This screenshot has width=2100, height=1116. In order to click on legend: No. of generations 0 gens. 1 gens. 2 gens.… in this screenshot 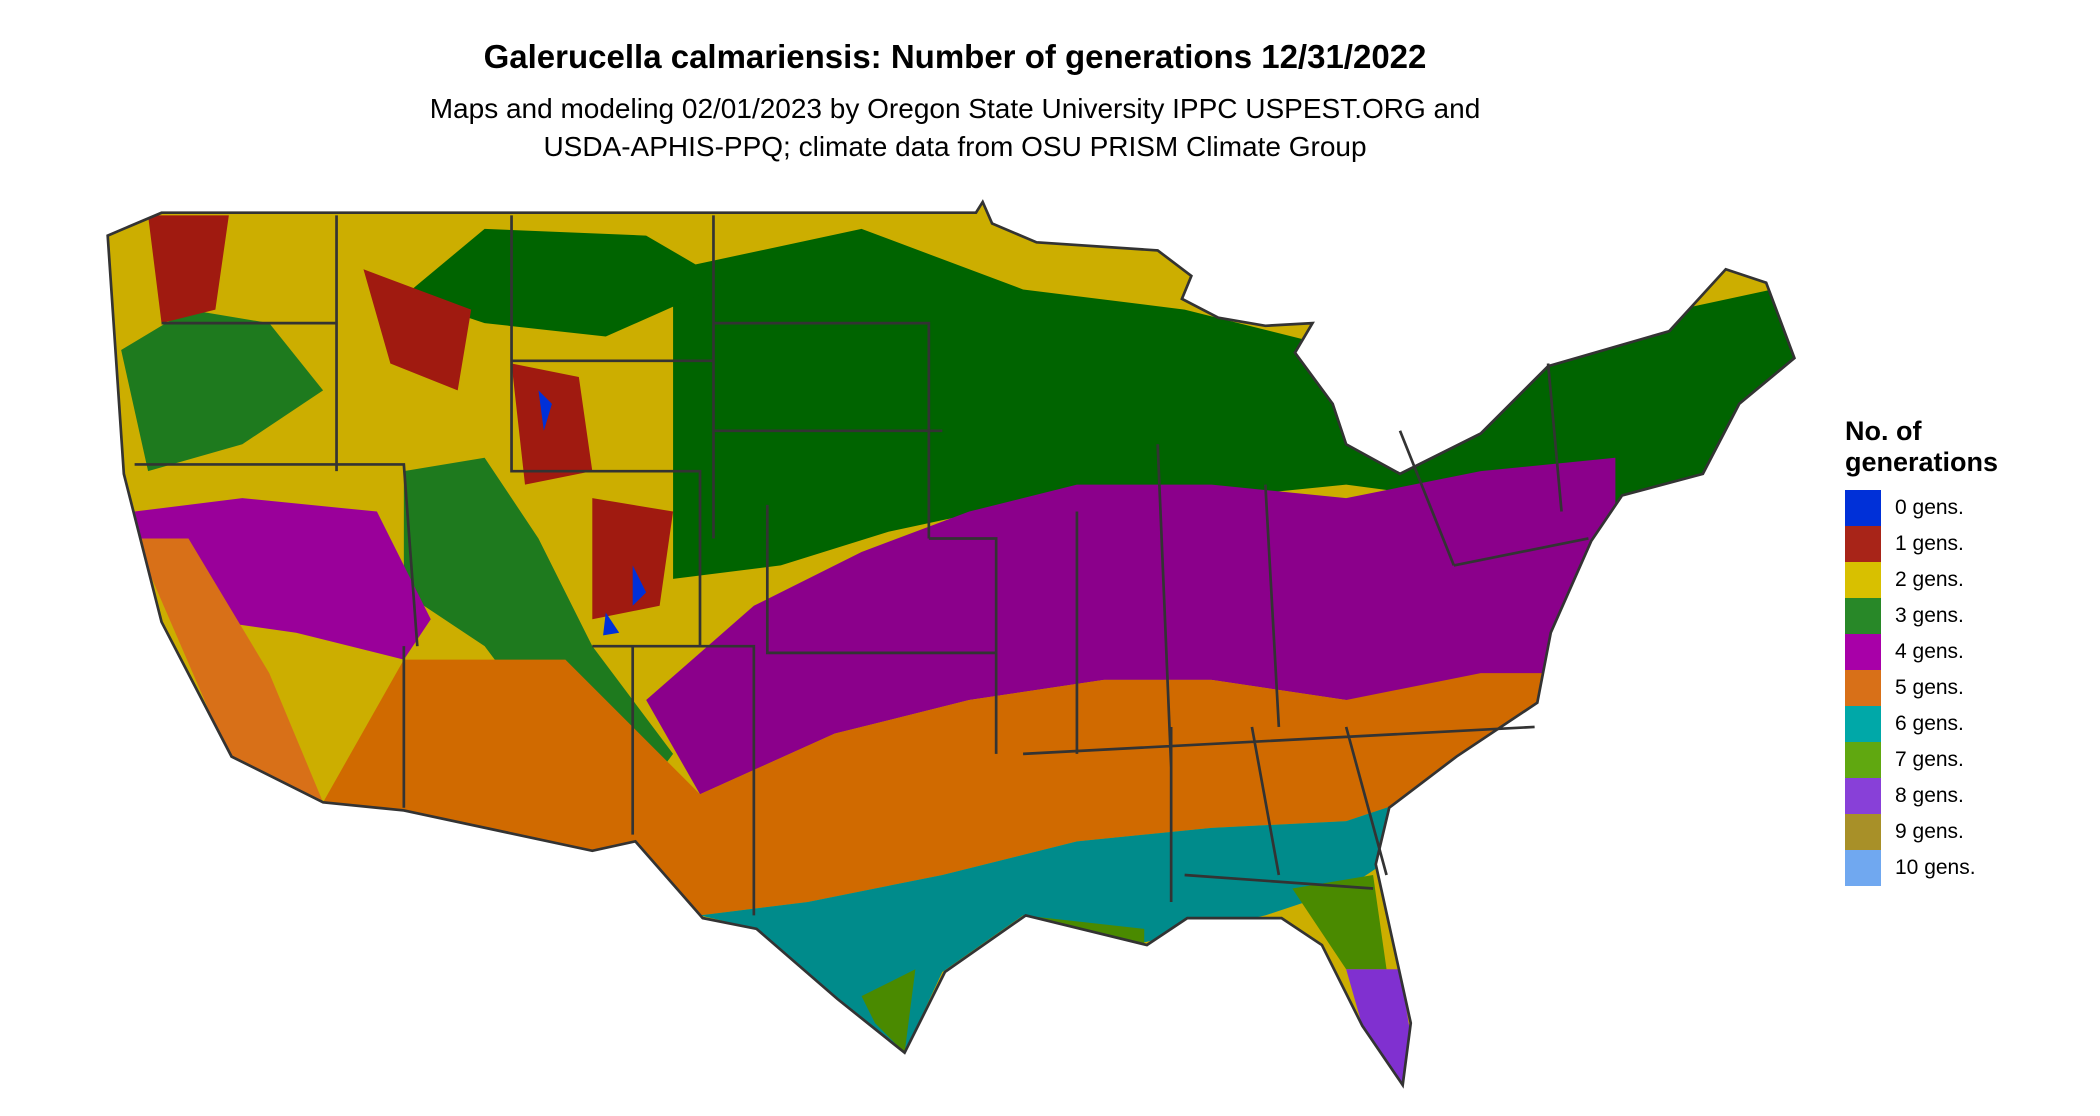, I will do `click(1945, 651)`.